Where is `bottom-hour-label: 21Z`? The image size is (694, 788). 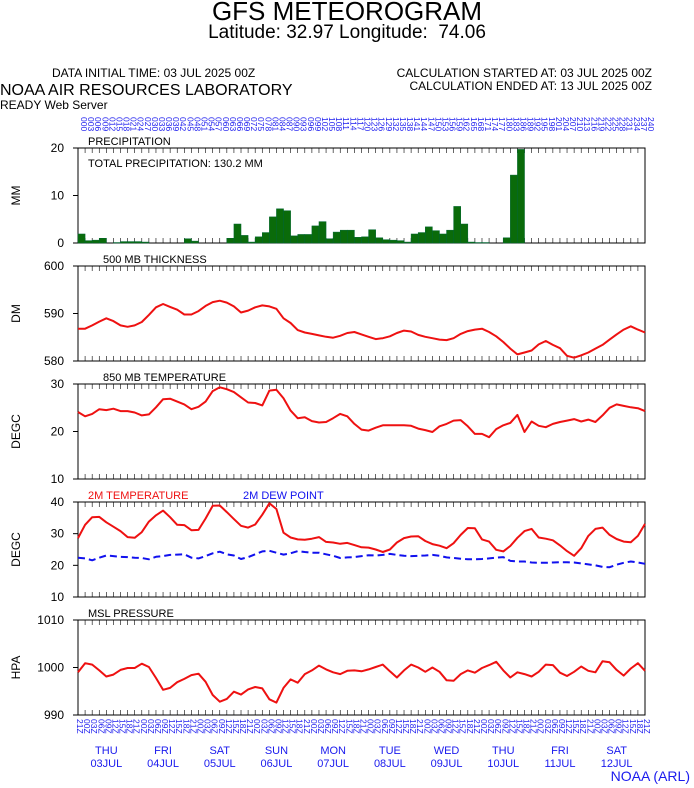
bottom-hour-label: 21Z is located at coordinates (364, 726).